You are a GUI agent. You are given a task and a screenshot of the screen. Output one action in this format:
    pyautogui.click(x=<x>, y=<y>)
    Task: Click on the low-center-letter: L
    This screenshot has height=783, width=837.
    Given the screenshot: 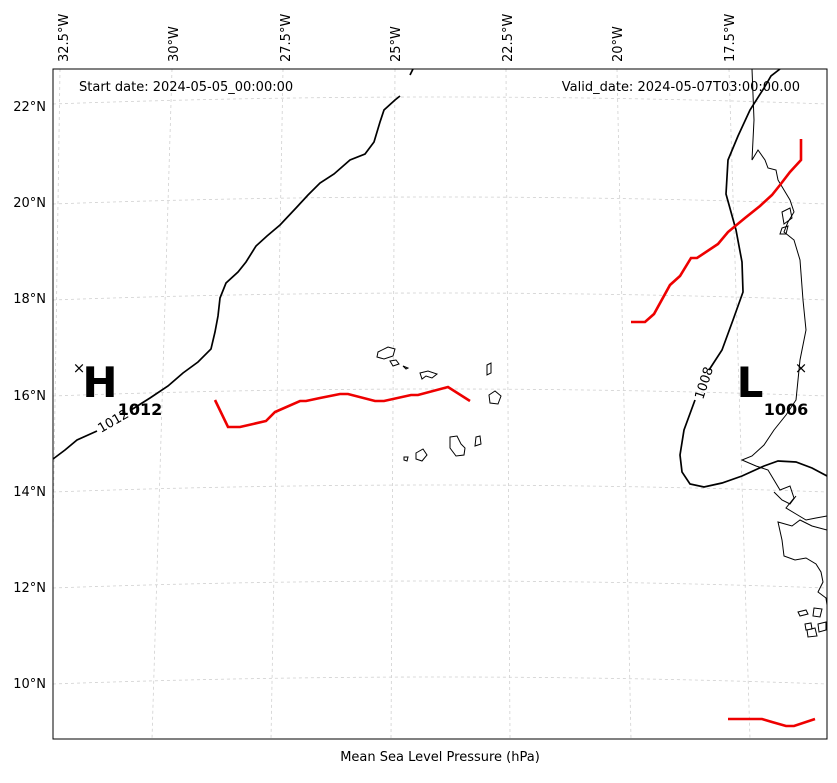 What is the action you would take?
    pyautogui.click(x=750, y=382)
    